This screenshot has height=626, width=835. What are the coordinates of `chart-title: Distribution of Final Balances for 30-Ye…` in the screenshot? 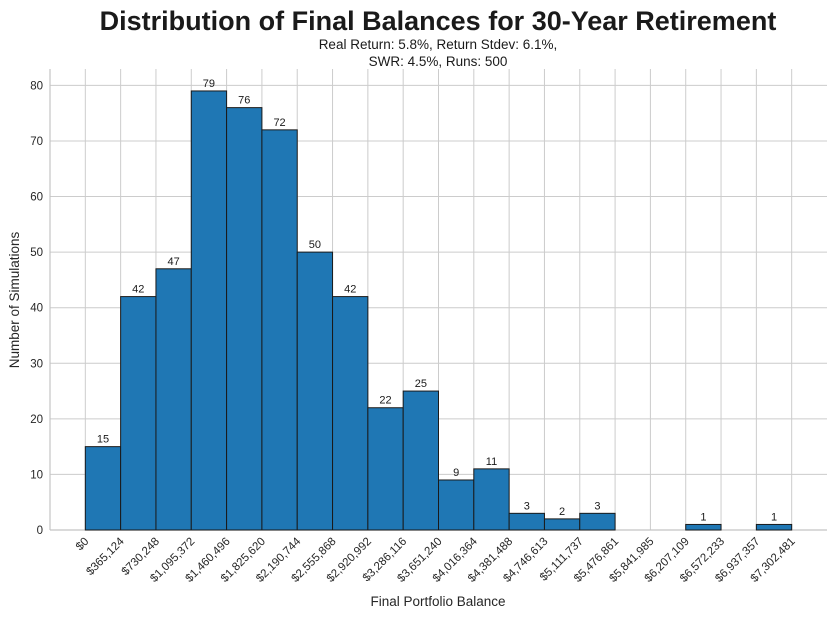 It's located at (438, 21).